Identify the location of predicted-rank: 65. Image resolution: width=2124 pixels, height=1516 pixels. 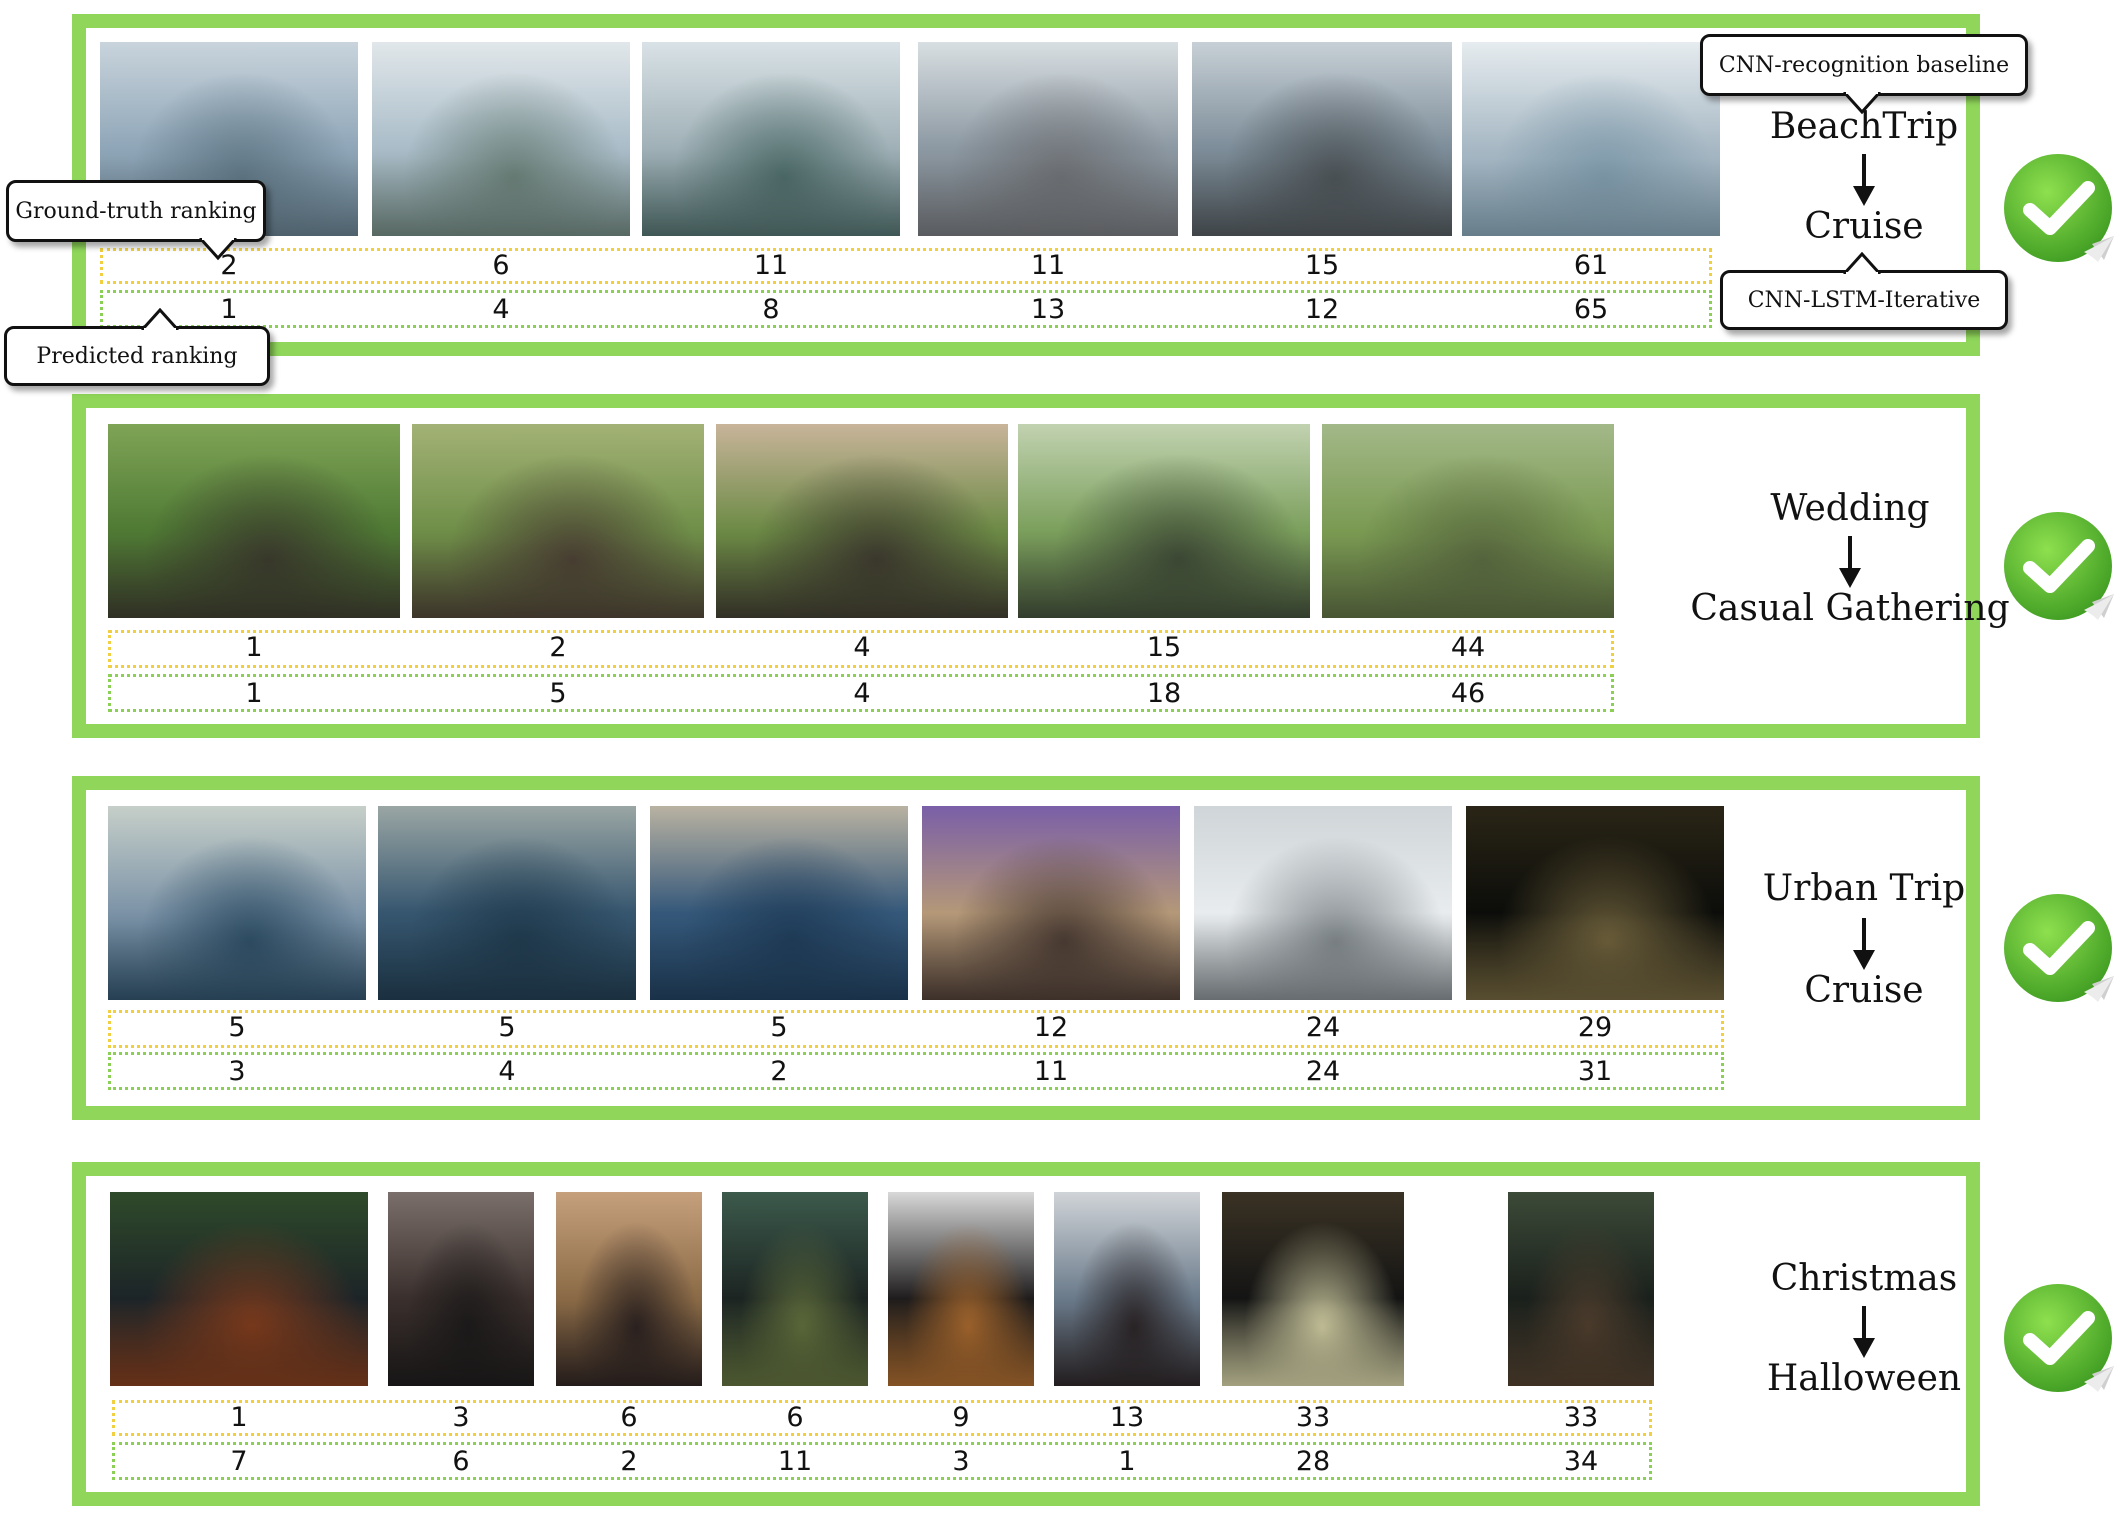
(1591, 309).